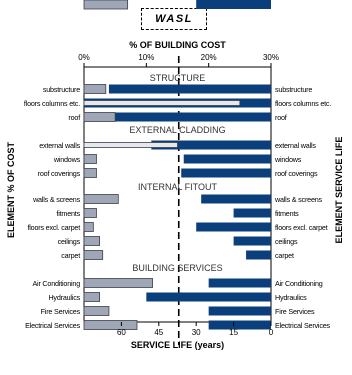 Image resolution: width=352 pixels, height=375 pixels. I want to click on row-label-right: fitments, so click(287, 213).